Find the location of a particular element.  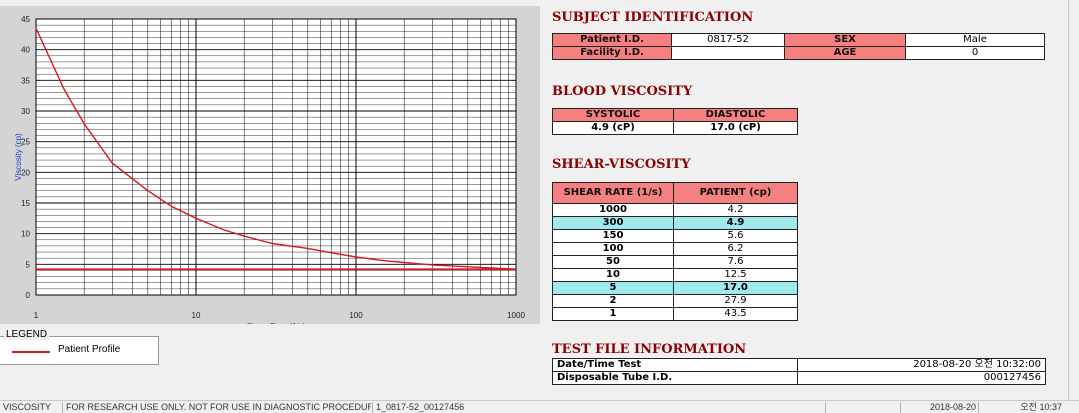

x-tick-label: 10 is located at coordinates (196, 315).